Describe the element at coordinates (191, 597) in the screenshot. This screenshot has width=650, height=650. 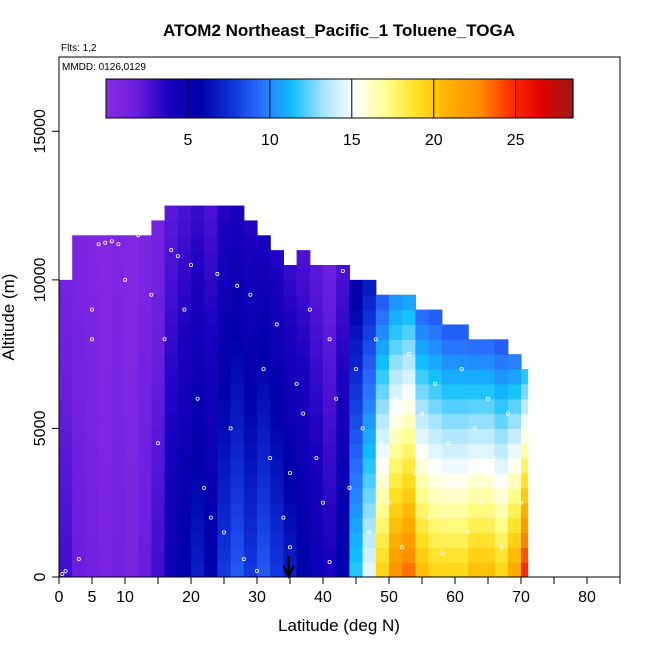
I see `x-tick-label: 20` at that location.